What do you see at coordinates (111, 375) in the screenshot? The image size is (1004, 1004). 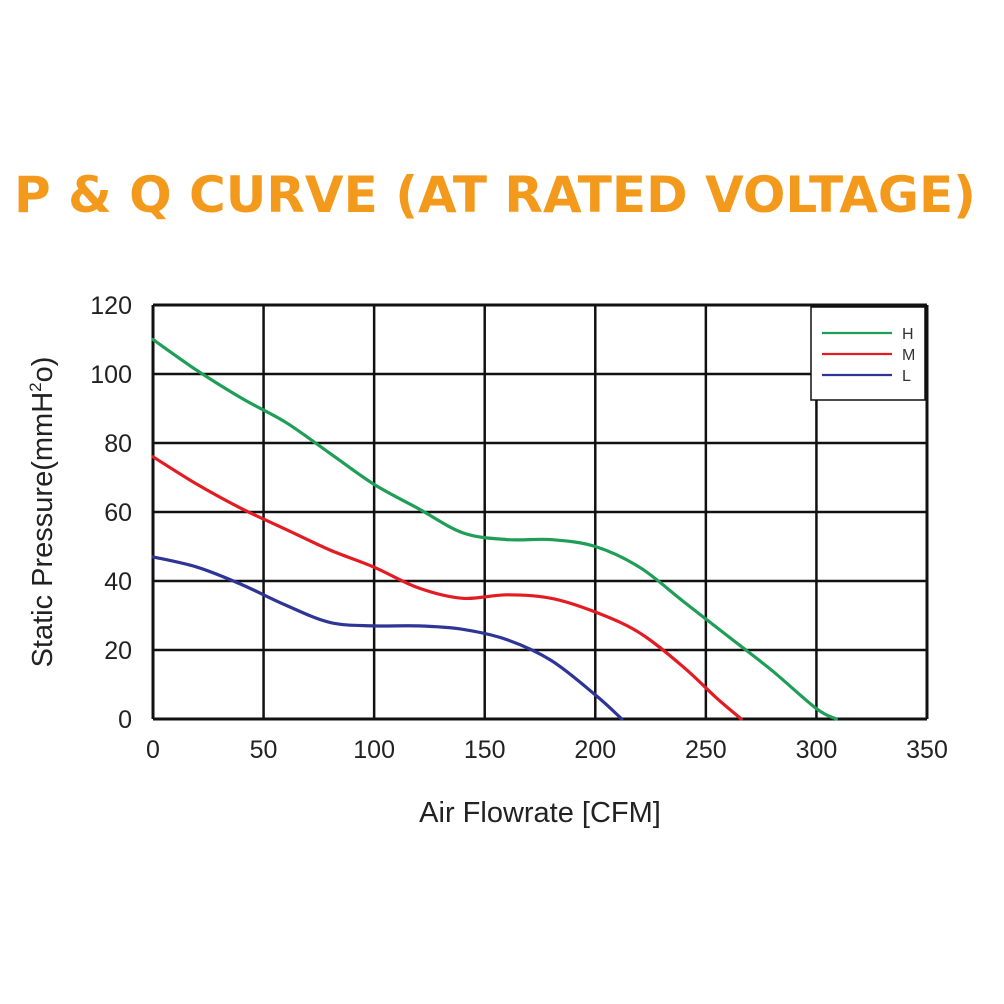 I see `y-tick-label: 100` at bounding box center [111, 375].